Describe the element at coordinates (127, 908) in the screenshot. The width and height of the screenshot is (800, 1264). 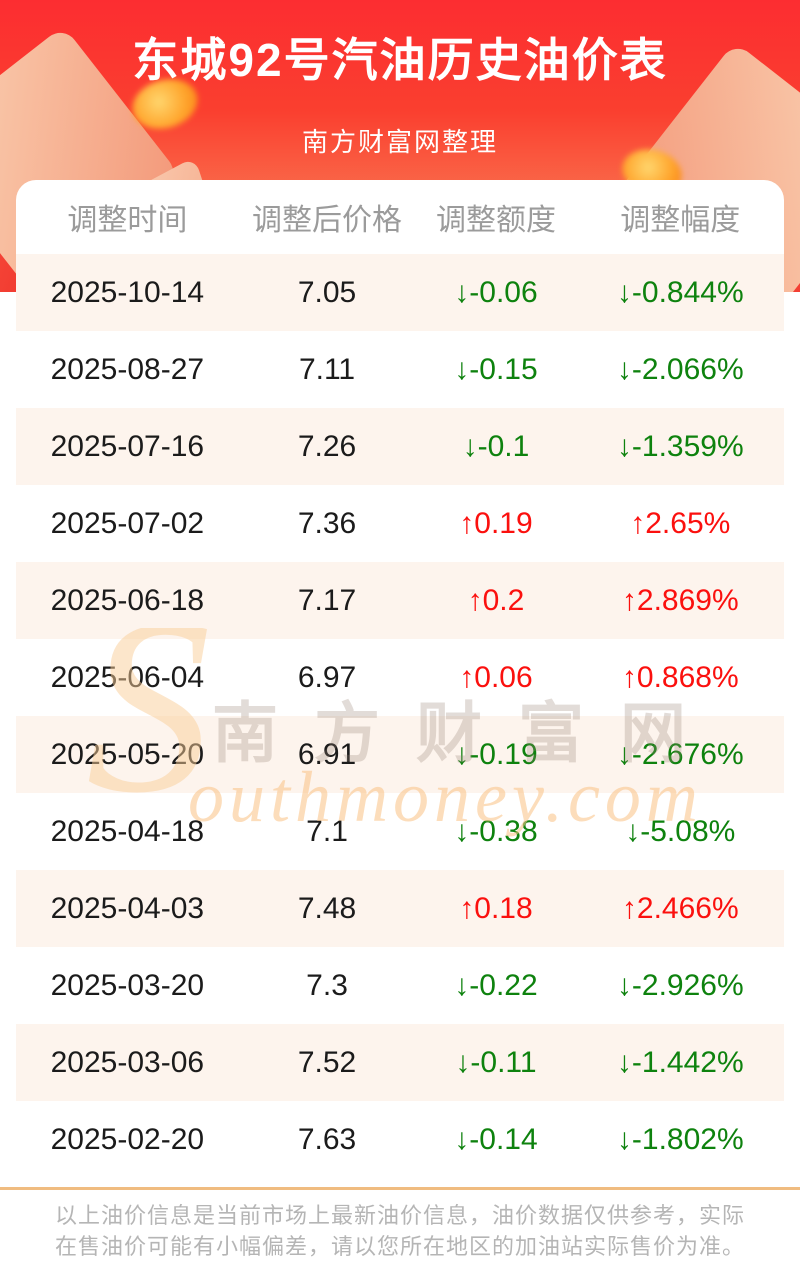
I see `date-cell: 2025-04-03` at that location.